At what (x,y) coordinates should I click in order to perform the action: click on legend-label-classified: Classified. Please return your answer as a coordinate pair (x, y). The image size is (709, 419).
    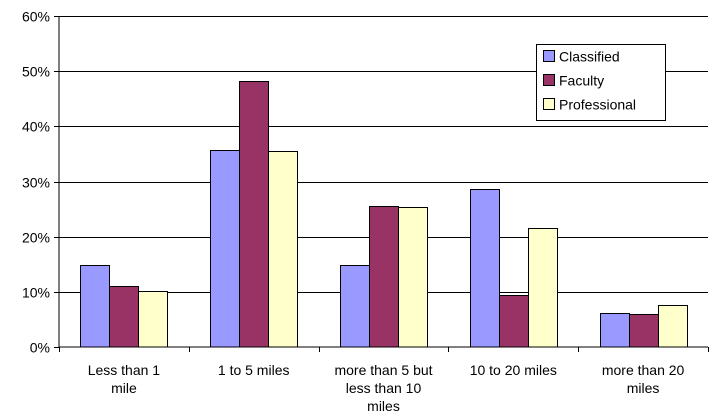
    Looking at the image, I should click on (589, 57).